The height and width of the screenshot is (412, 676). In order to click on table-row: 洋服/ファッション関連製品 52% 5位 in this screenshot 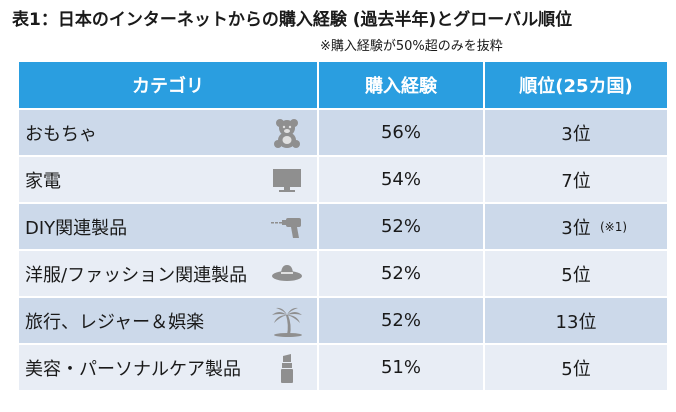, I will do `click(343, 273)`.